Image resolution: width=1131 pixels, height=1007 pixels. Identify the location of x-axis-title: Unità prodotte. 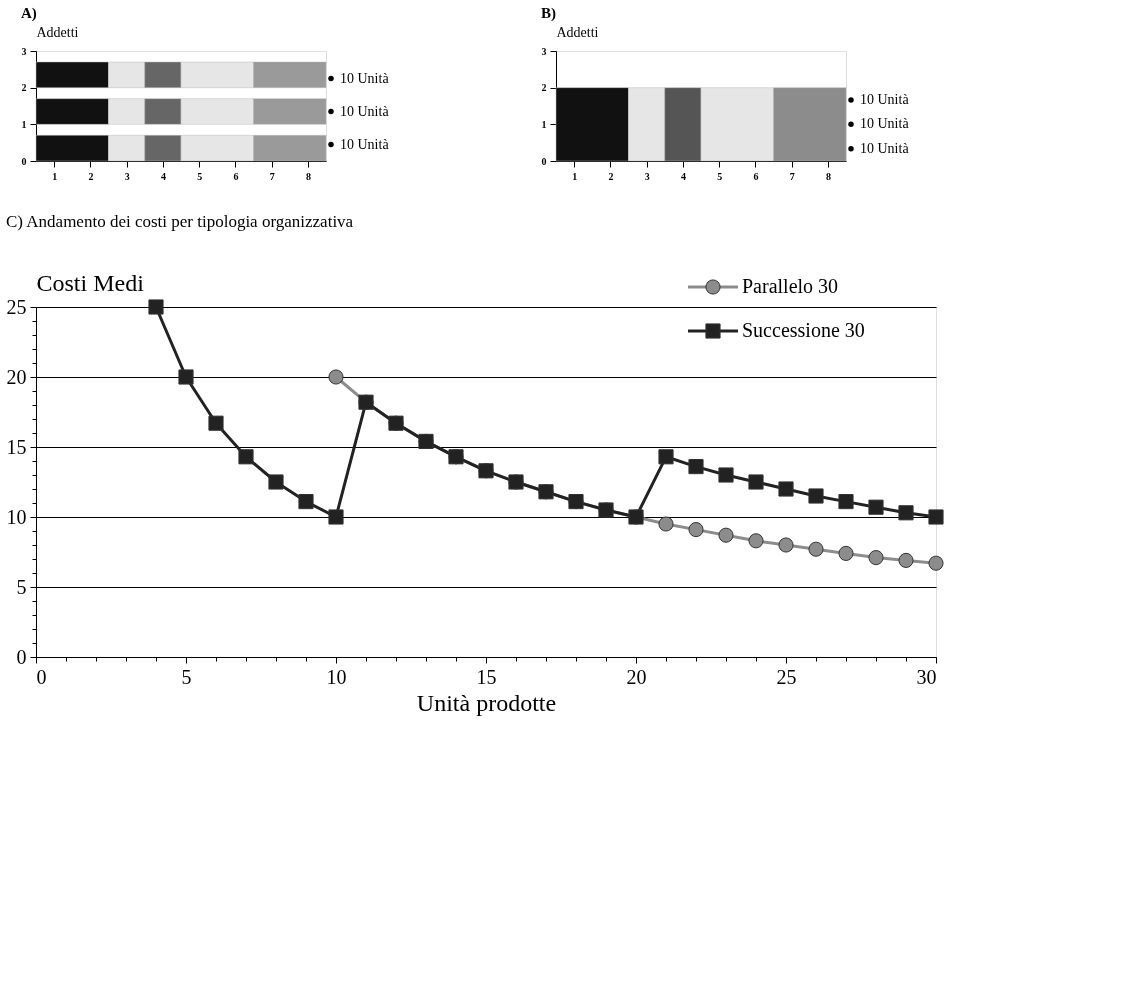
(486, 702).